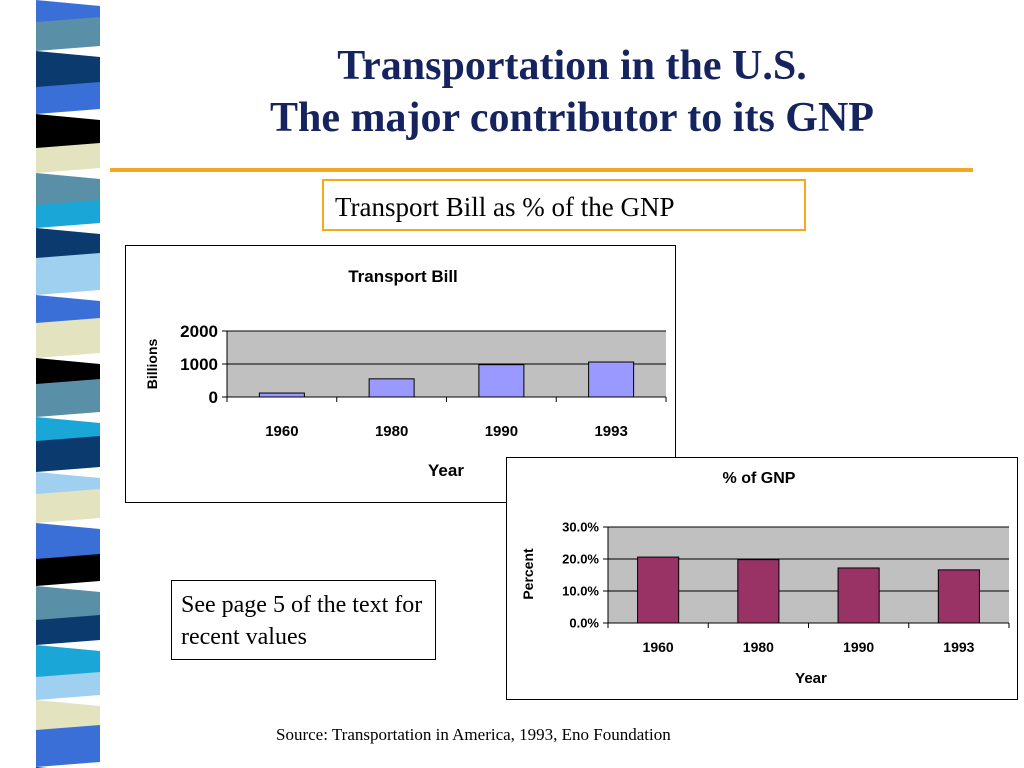 The width and height of the screenshot is (1024, 768). Describe the element at coordinates (541, 170) in the screenshot. I see `title-divider` at that location.